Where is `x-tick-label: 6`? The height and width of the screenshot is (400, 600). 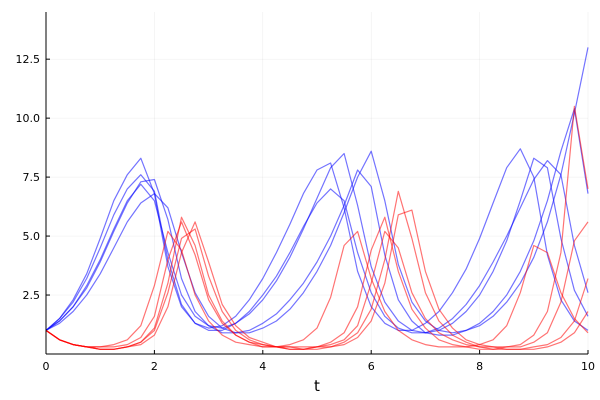
x-tick-label: 6 is located at coordinates (371, 366).